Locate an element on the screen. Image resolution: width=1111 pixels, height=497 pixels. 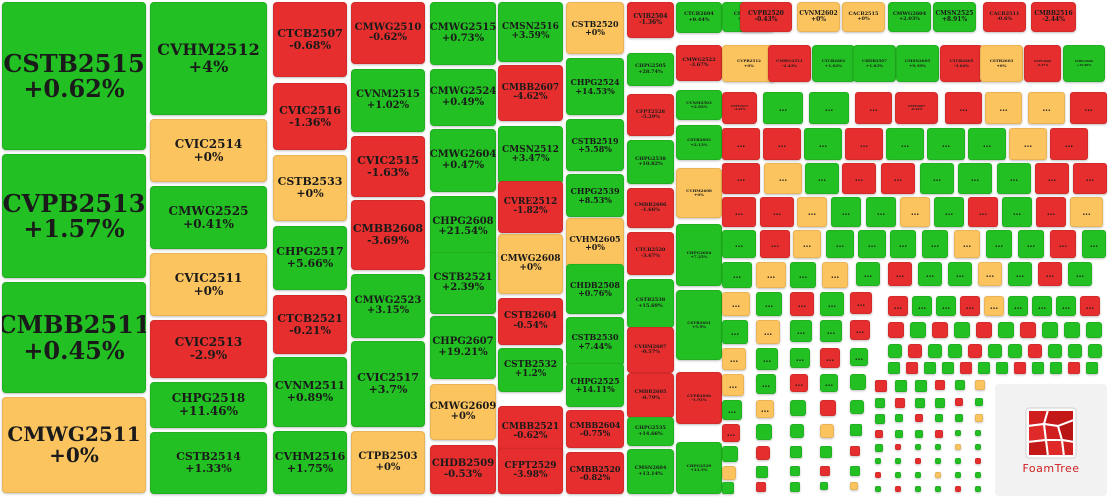
tile-cmwg2609: CMWG2609 +0% is located at coordinates (463, 412).